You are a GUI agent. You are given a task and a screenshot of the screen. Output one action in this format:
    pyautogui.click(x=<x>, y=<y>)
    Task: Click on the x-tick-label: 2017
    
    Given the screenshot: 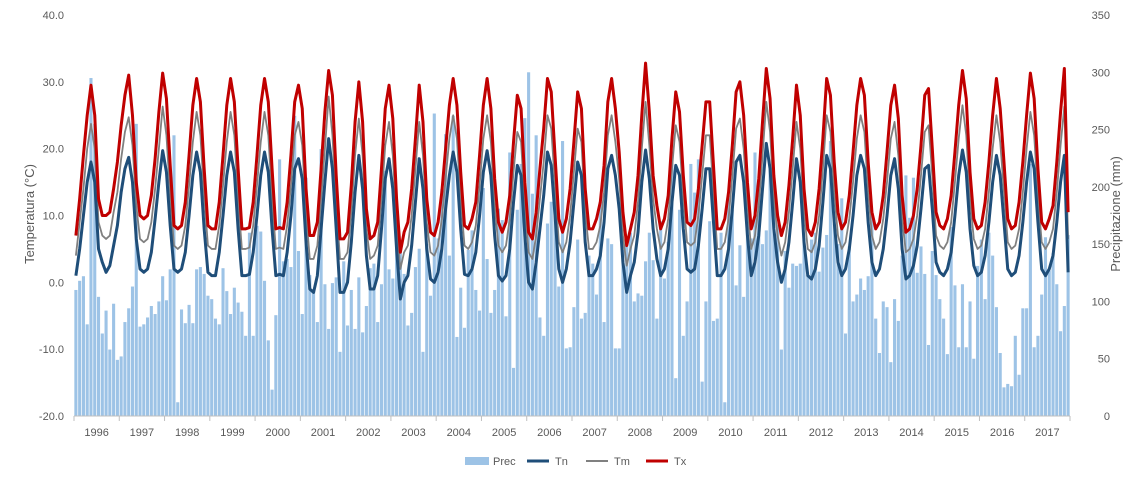 What is the action you would take?
    pyautogui.click(x=1047, y=433)
    